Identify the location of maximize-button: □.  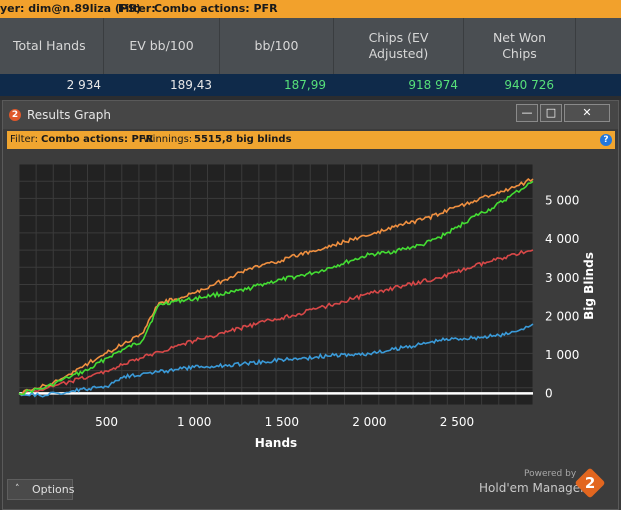
(551, 113).